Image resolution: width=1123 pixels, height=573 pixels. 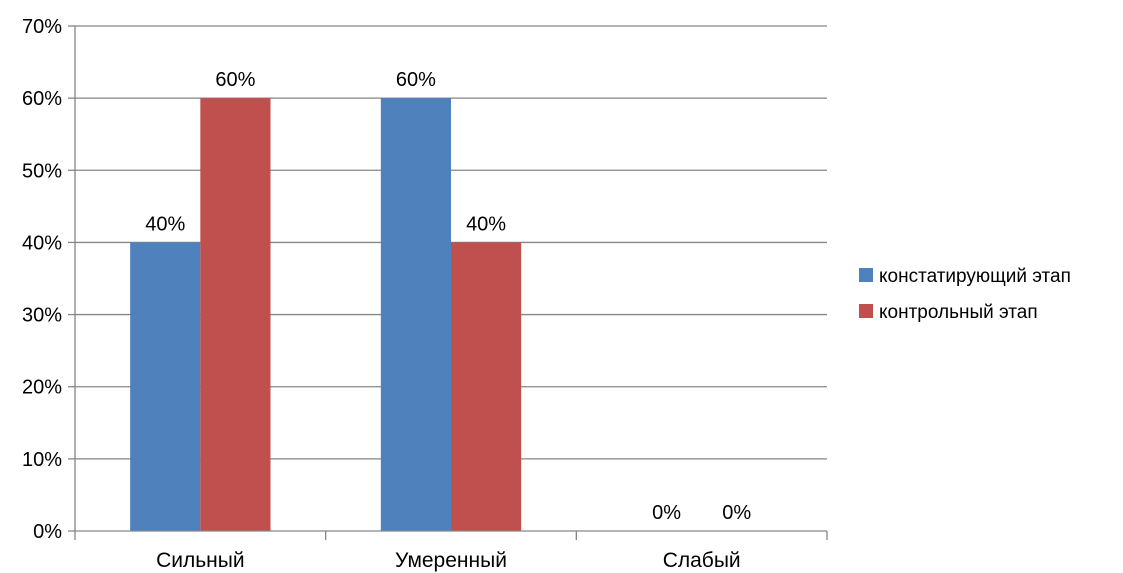 What do you see at coordinates (975, 276) in the screenshot?
I see `legend-label: констатирующий этап` at bounding box center [975, 276].